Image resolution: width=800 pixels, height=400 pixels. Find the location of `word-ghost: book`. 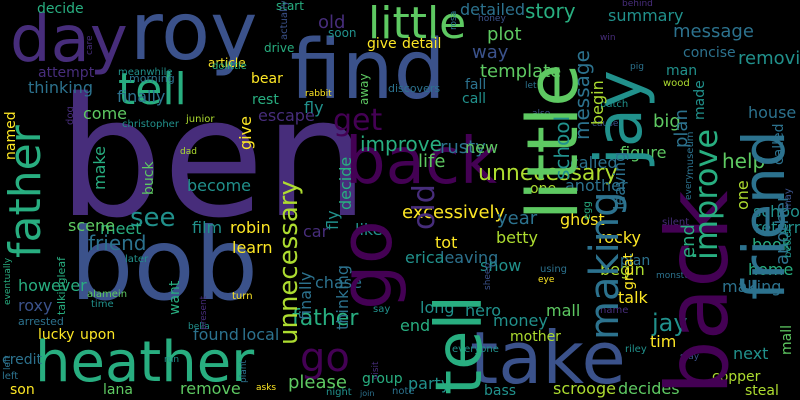

word-ghost: book is located at coordinates (771, 244).